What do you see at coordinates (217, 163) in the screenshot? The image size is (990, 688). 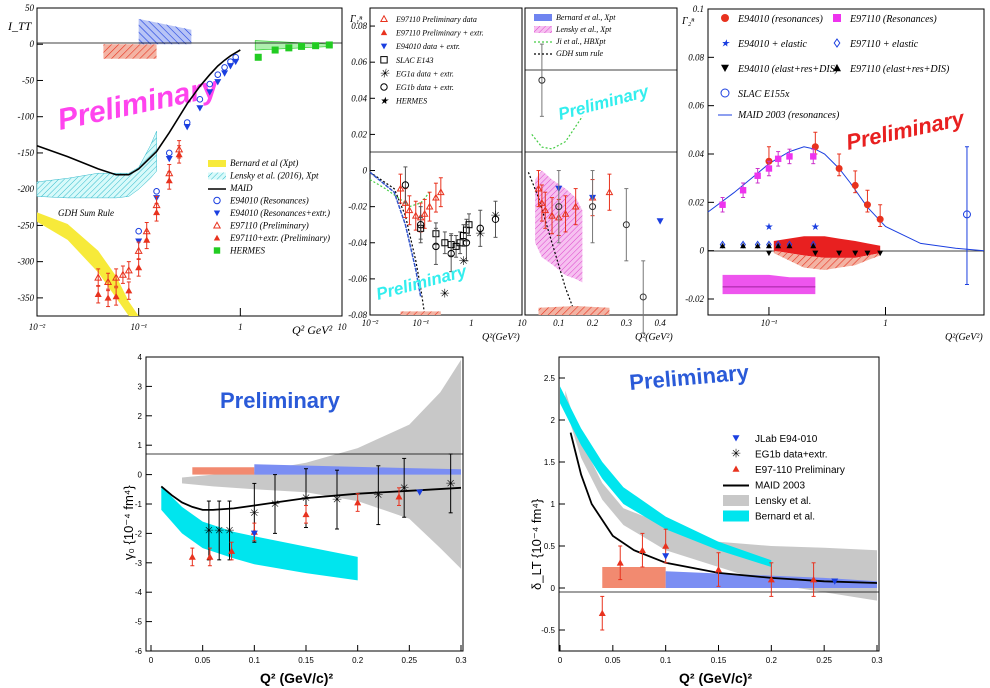 I see `p1-legend-swatch` at bounding box center [217, 163].